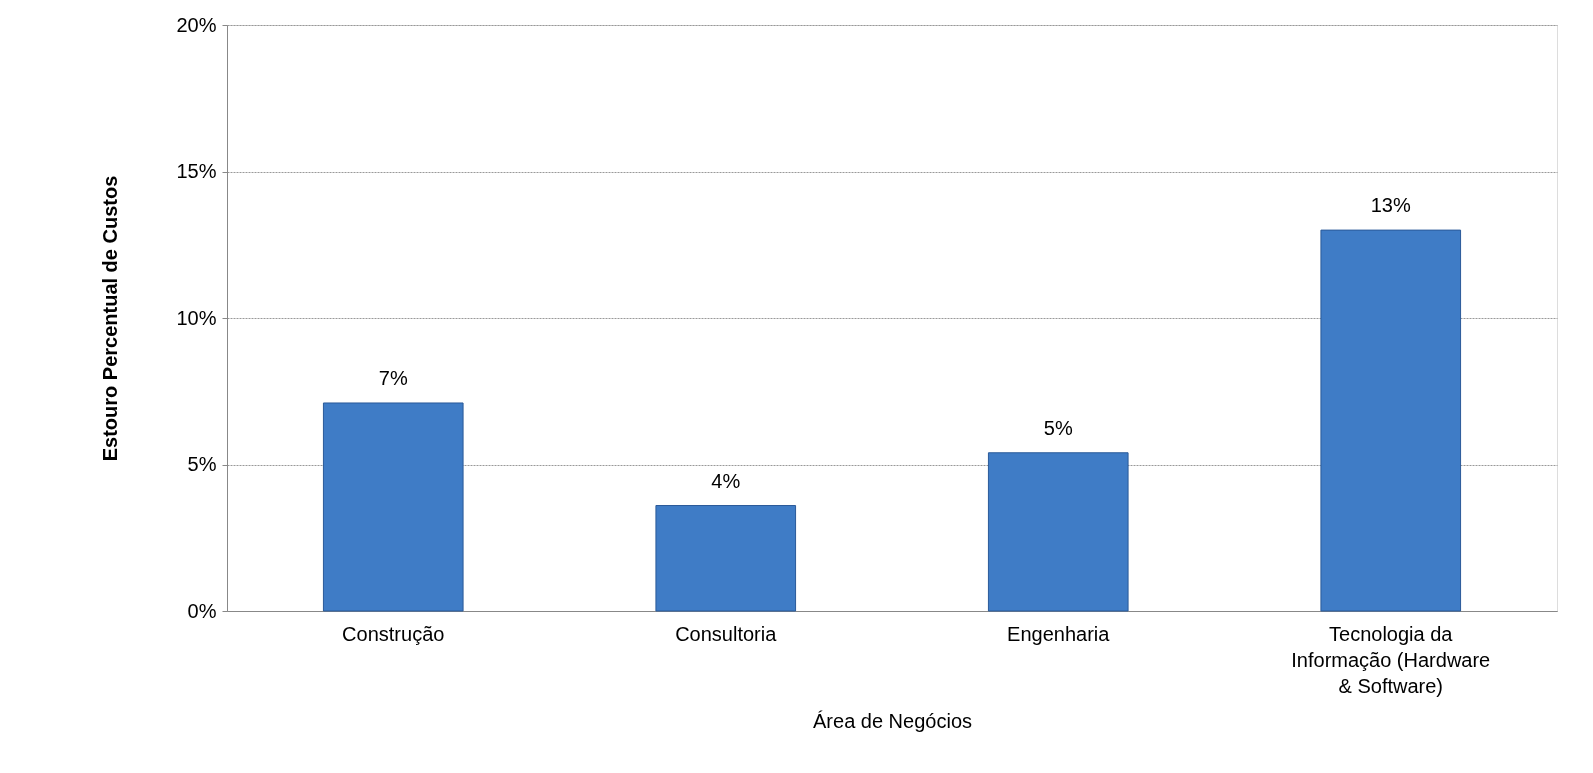  I want to click on x-tick-label: Engenharia, so click(1059, 634).